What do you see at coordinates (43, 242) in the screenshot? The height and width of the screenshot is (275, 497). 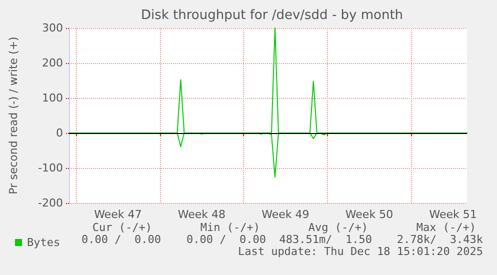 I see `legend-label: Bytes` at bounding box center [43, 242].